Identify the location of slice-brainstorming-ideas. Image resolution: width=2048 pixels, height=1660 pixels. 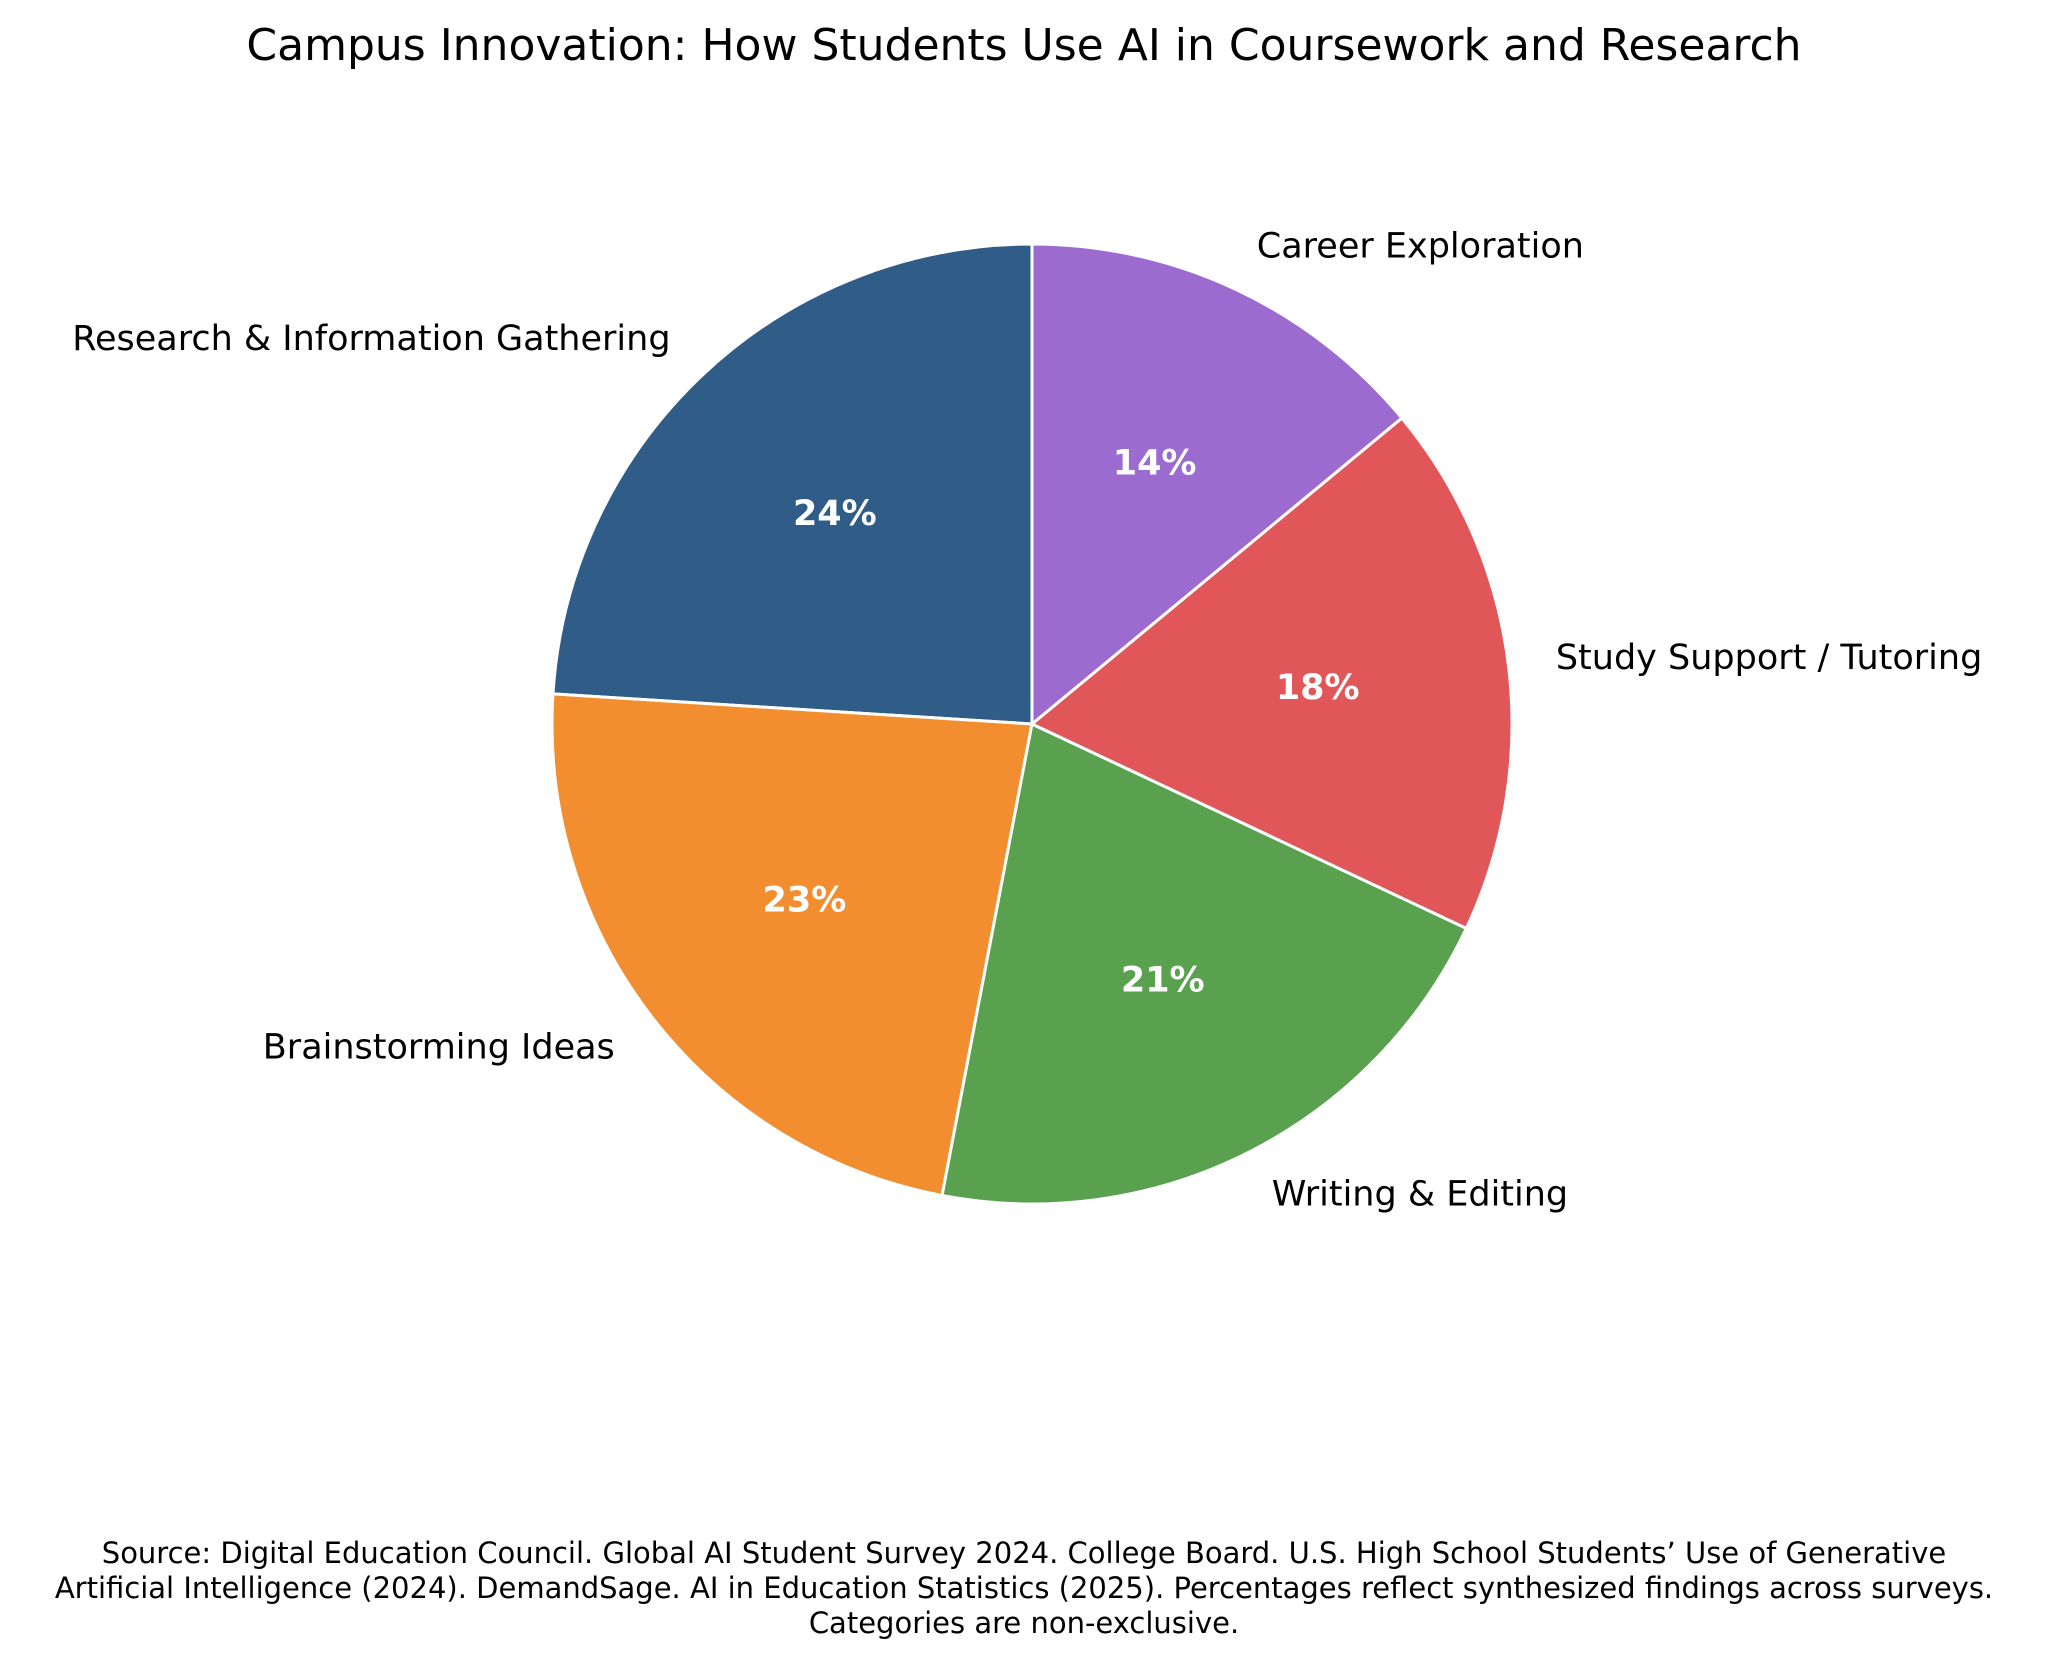
(792, 944).